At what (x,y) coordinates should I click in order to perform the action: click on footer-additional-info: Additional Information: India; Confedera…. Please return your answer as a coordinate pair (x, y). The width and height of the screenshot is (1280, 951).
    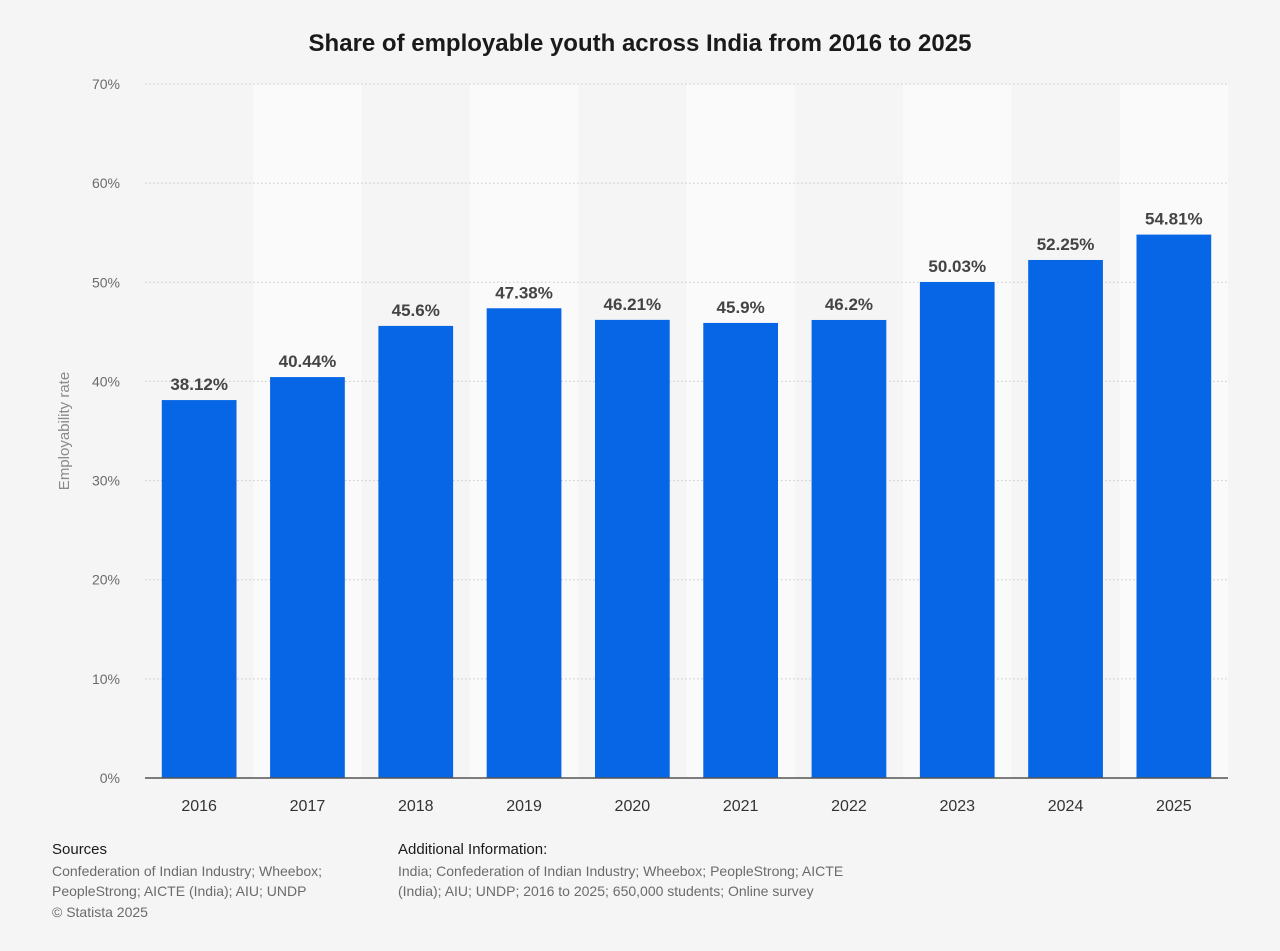
    Looking at the image, I should click on (648, 871).